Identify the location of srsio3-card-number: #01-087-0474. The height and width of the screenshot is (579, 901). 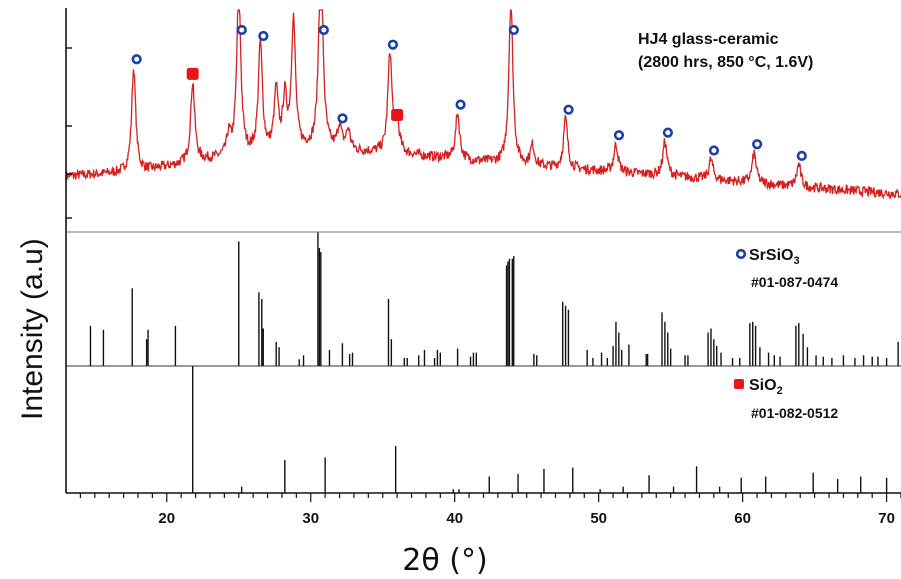
(794, 282).